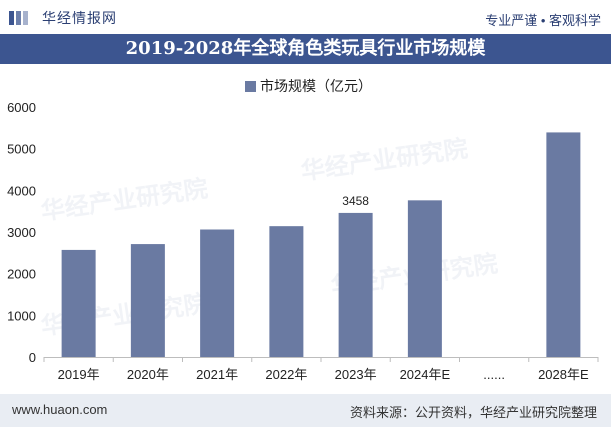 This screenshot has width=611, height=427. I want to click on y-tick-label: 0, so click(32, 357).